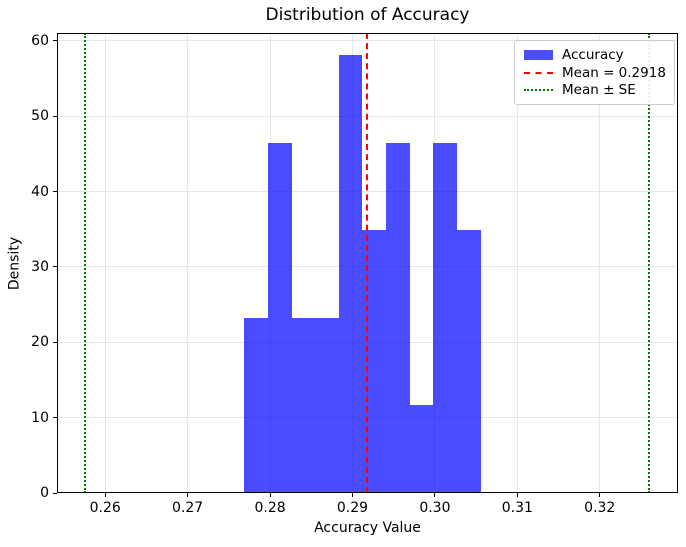  What do you see at coordinates (188, 495) in the screenshot?
I see `x-tick-mark-0.27` at bounding box center [188, 495].